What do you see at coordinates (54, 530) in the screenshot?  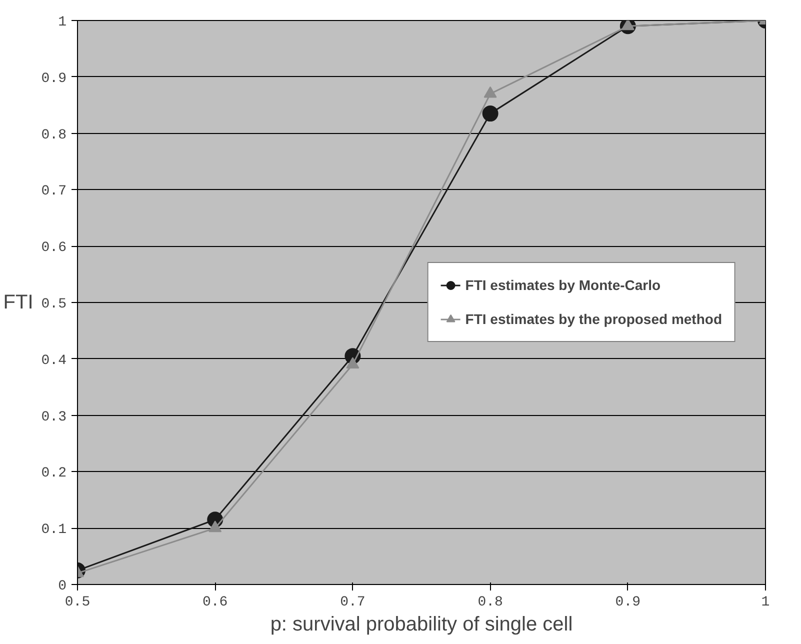 I see `y-tick-label: 0.1` at bounding box center [54, 530].